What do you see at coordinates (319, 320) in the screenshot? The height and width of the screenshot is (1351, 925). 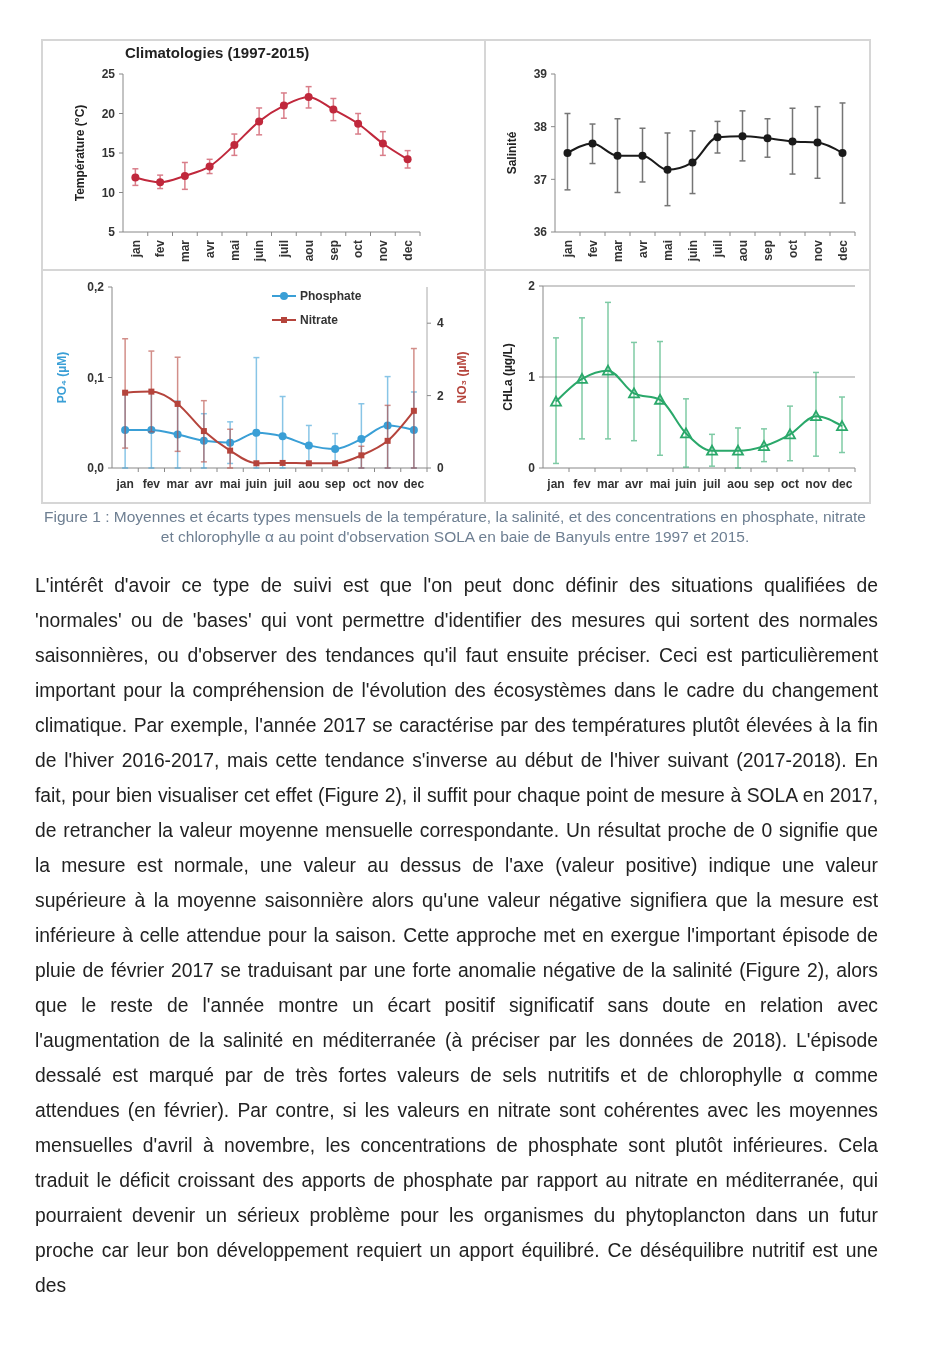 I see `legend-label: Nitrate` at bounding box center [319, 320].